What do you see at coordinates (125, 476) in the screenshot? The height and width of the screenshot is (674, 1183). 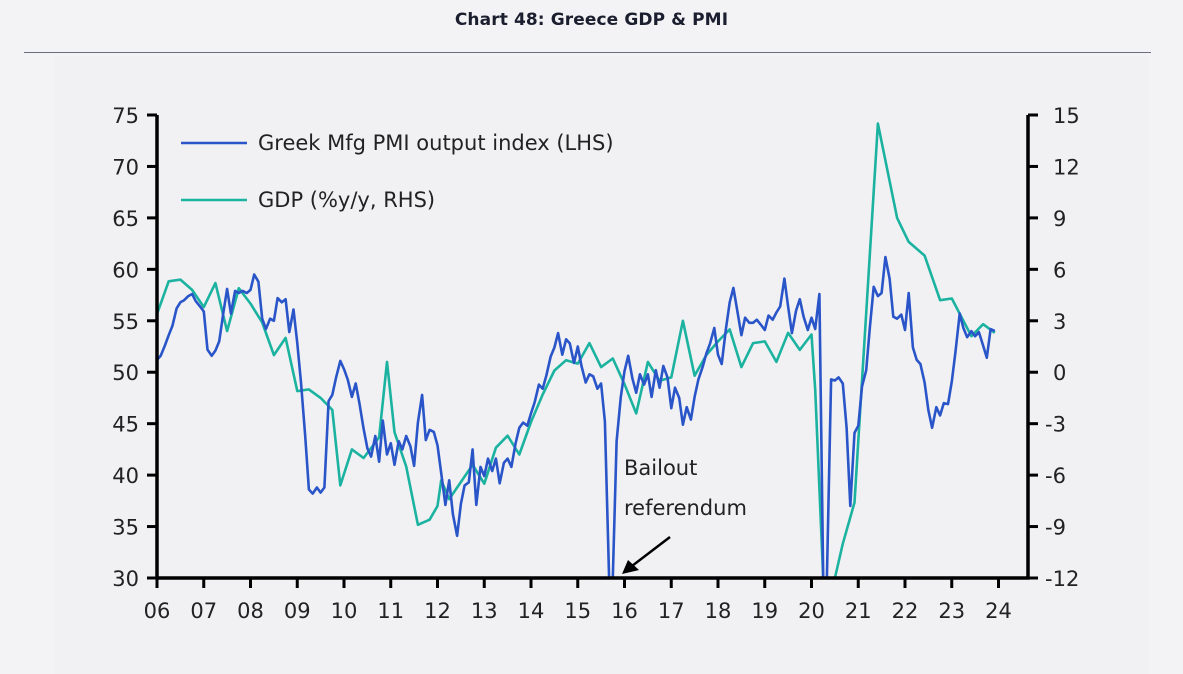 I see `y-left-tick-label: 40` at bounding box center [125, 476].